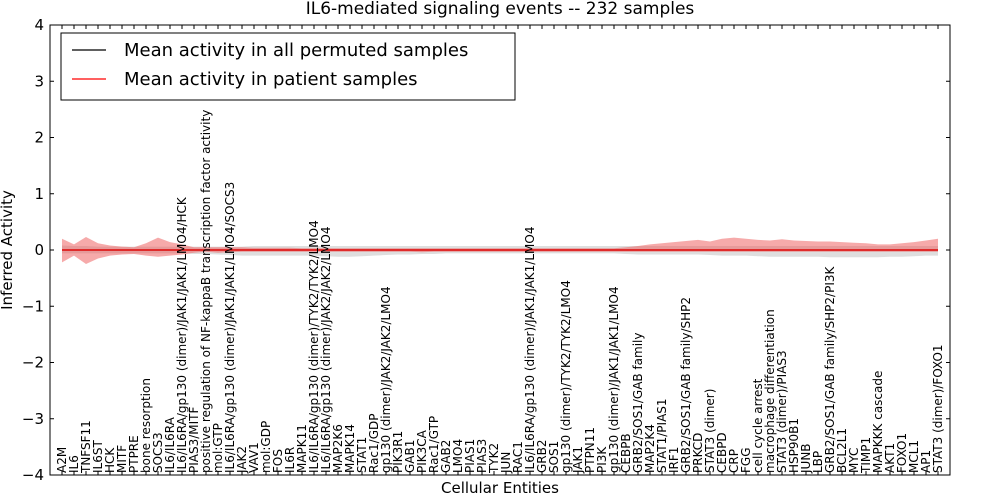 This screenshot has height=500, width=1000. What do you see at coordinates (434, 444) in the screenshot?
I see `x-tick-label: Rac1/GTP` at bounding box center [434, 444].